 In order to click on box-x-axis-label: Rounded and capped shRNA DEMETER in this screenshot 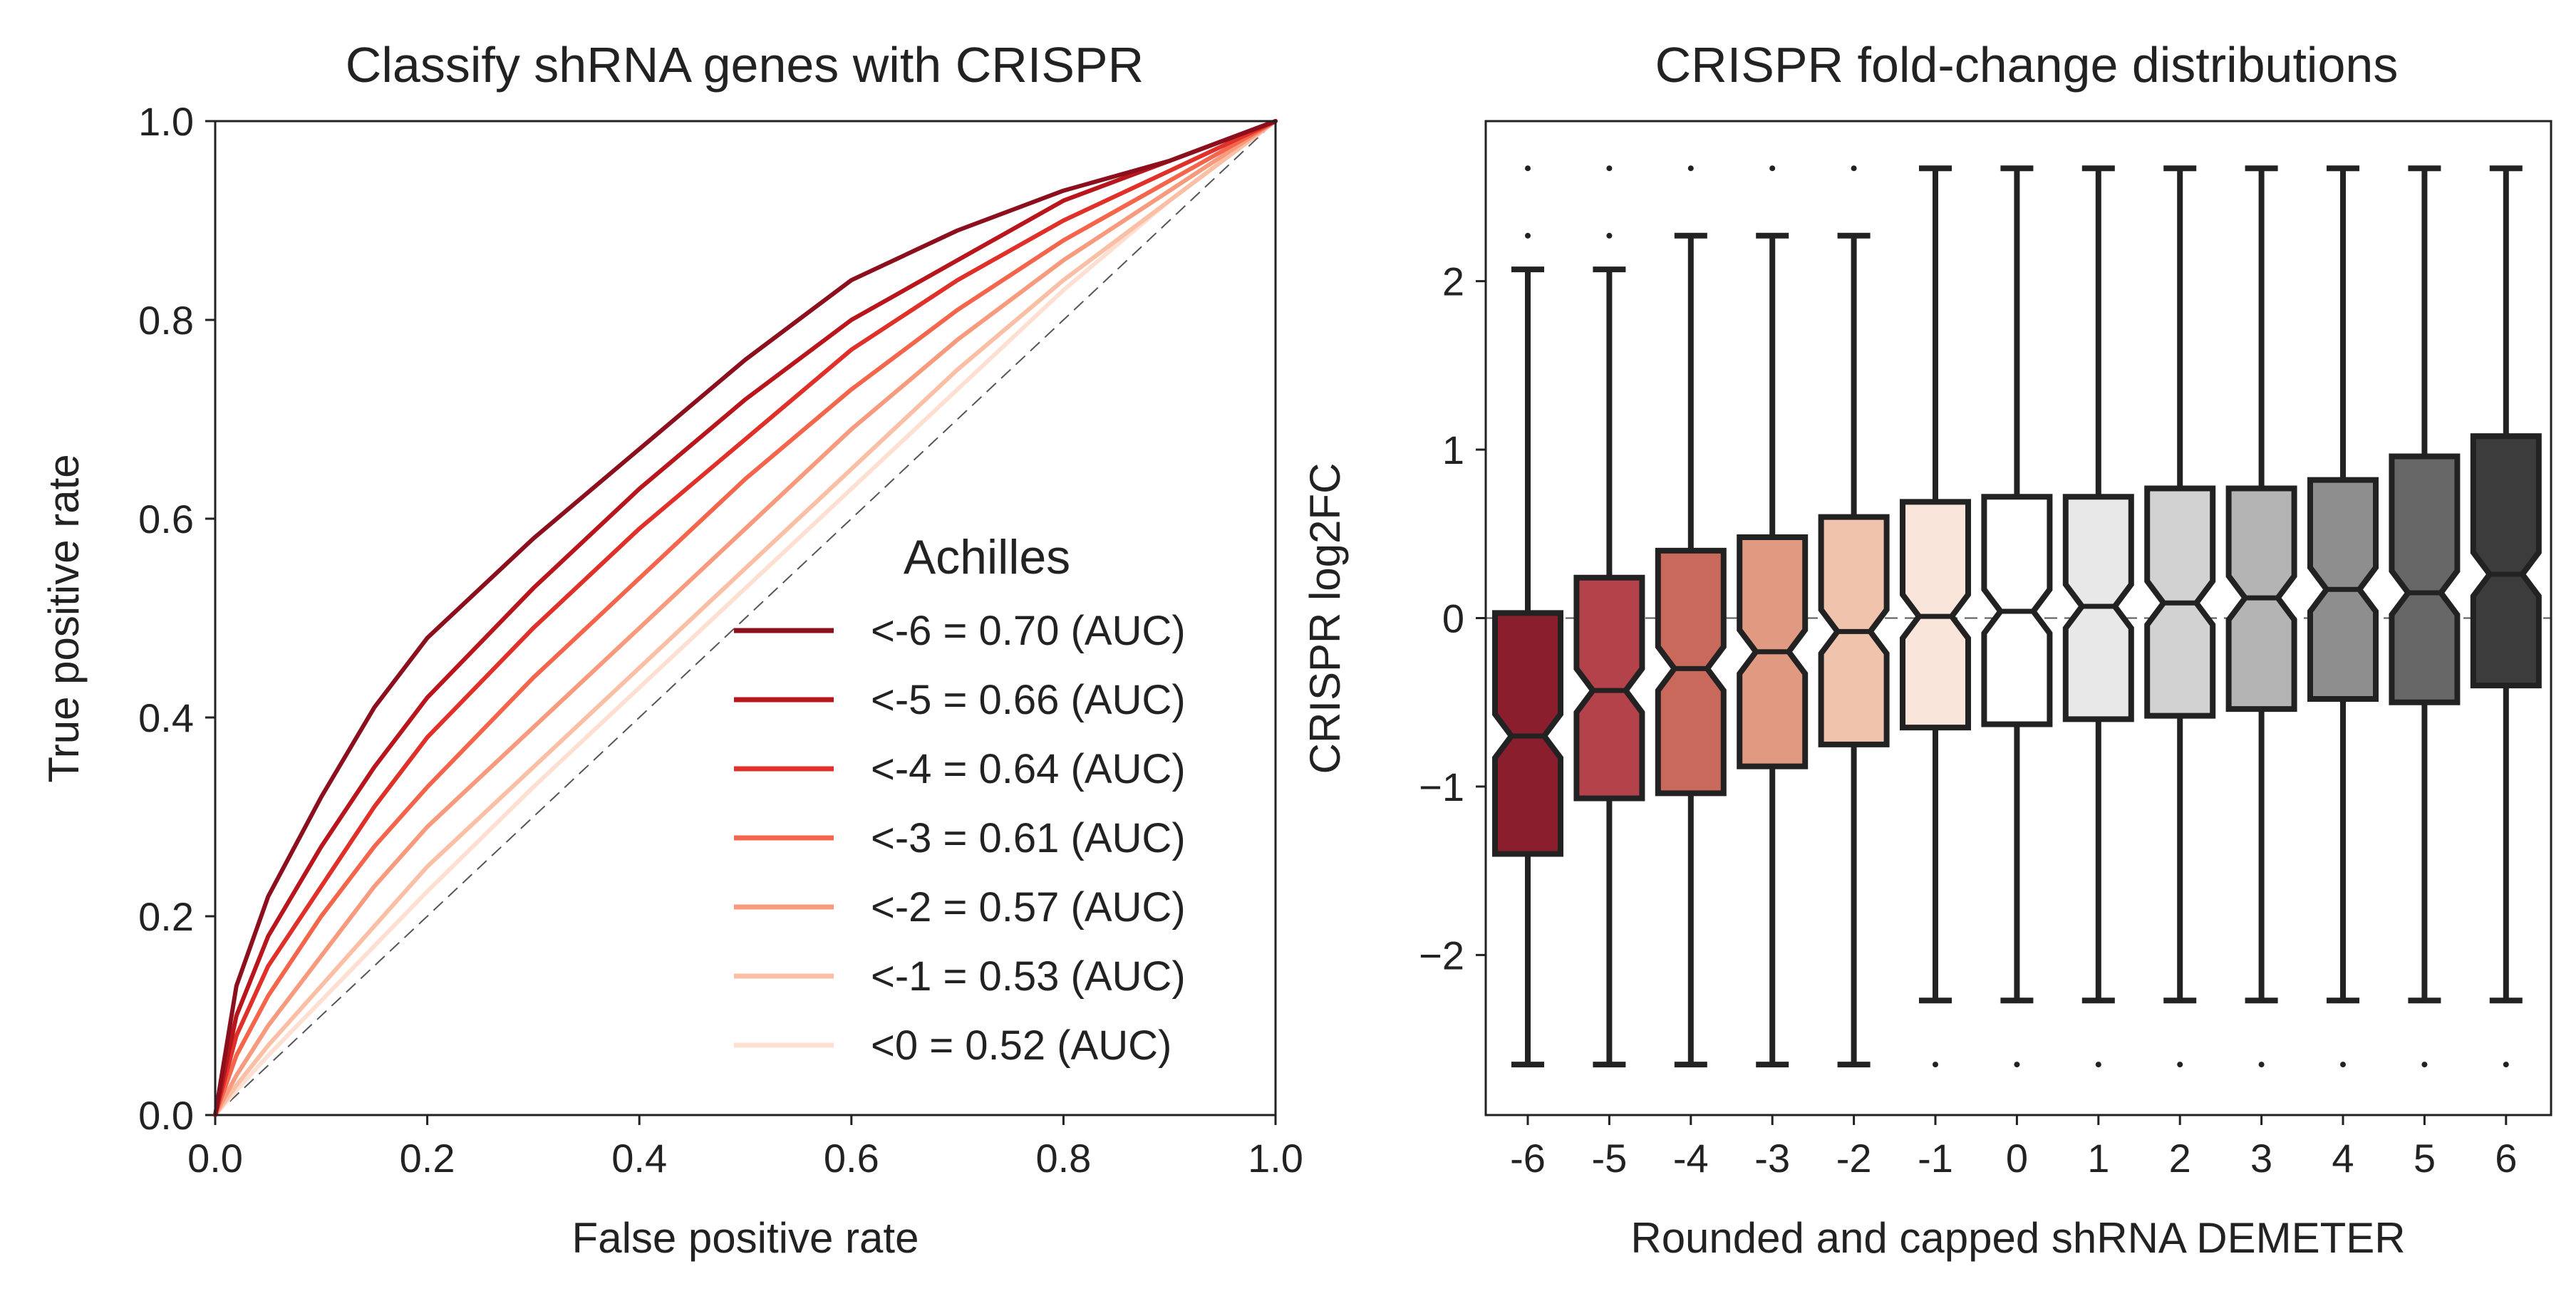, I will do `click(2018, 1238)`.